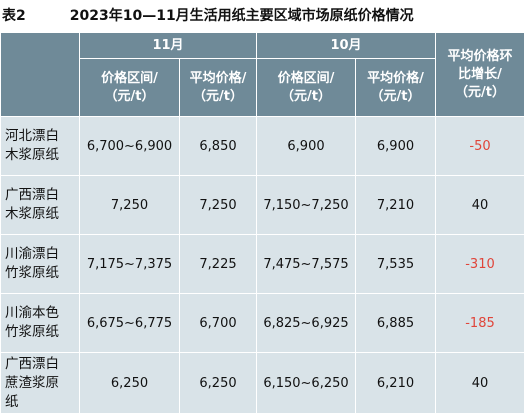  I want to click on cell-nov-range: 6,700~6,900, so click(130, 146).